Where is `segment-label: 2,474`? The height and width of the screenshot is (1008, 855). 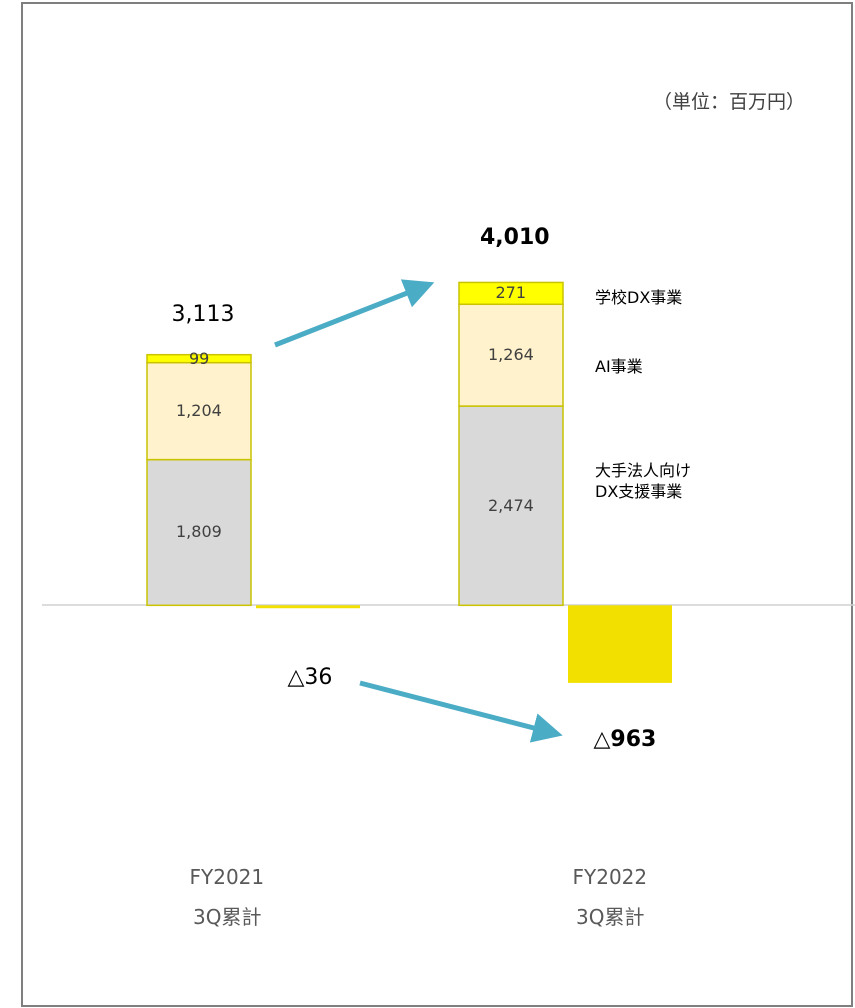 segment-label: 2,474 is located at coordinates (511, 505).